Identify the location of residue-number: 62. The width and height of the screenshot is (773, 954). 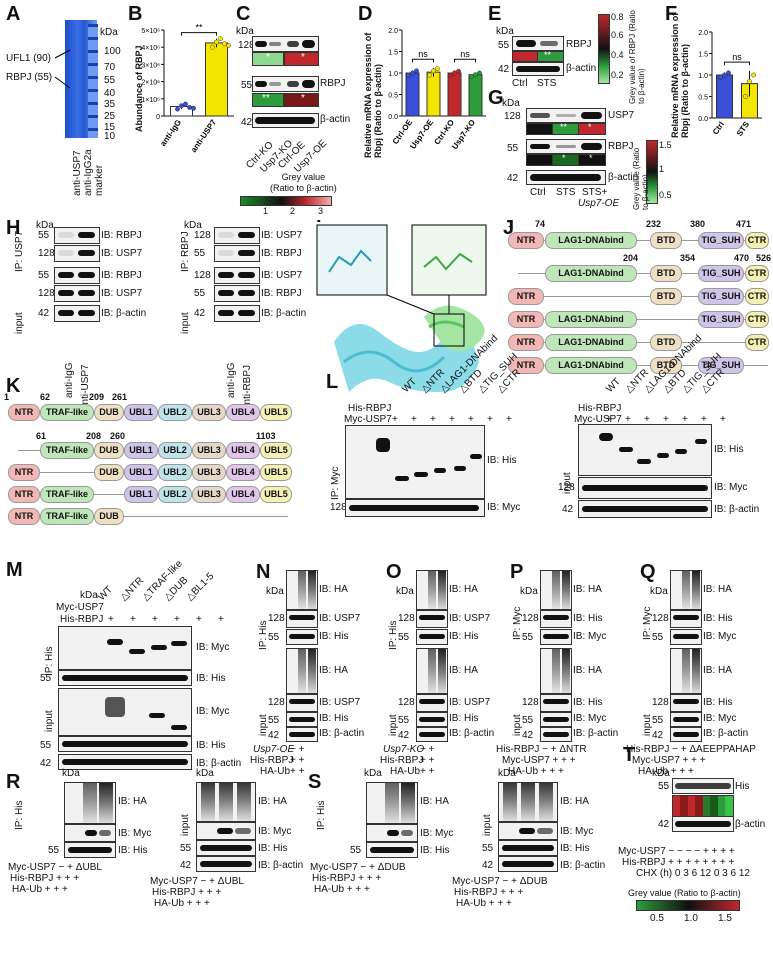
(45, 397).